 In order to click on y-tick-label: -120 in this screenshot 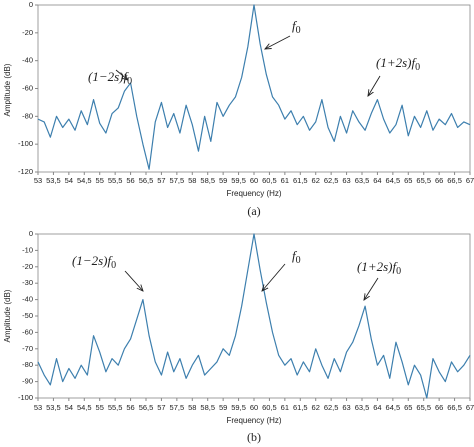, I will do `click(25, 171)`.